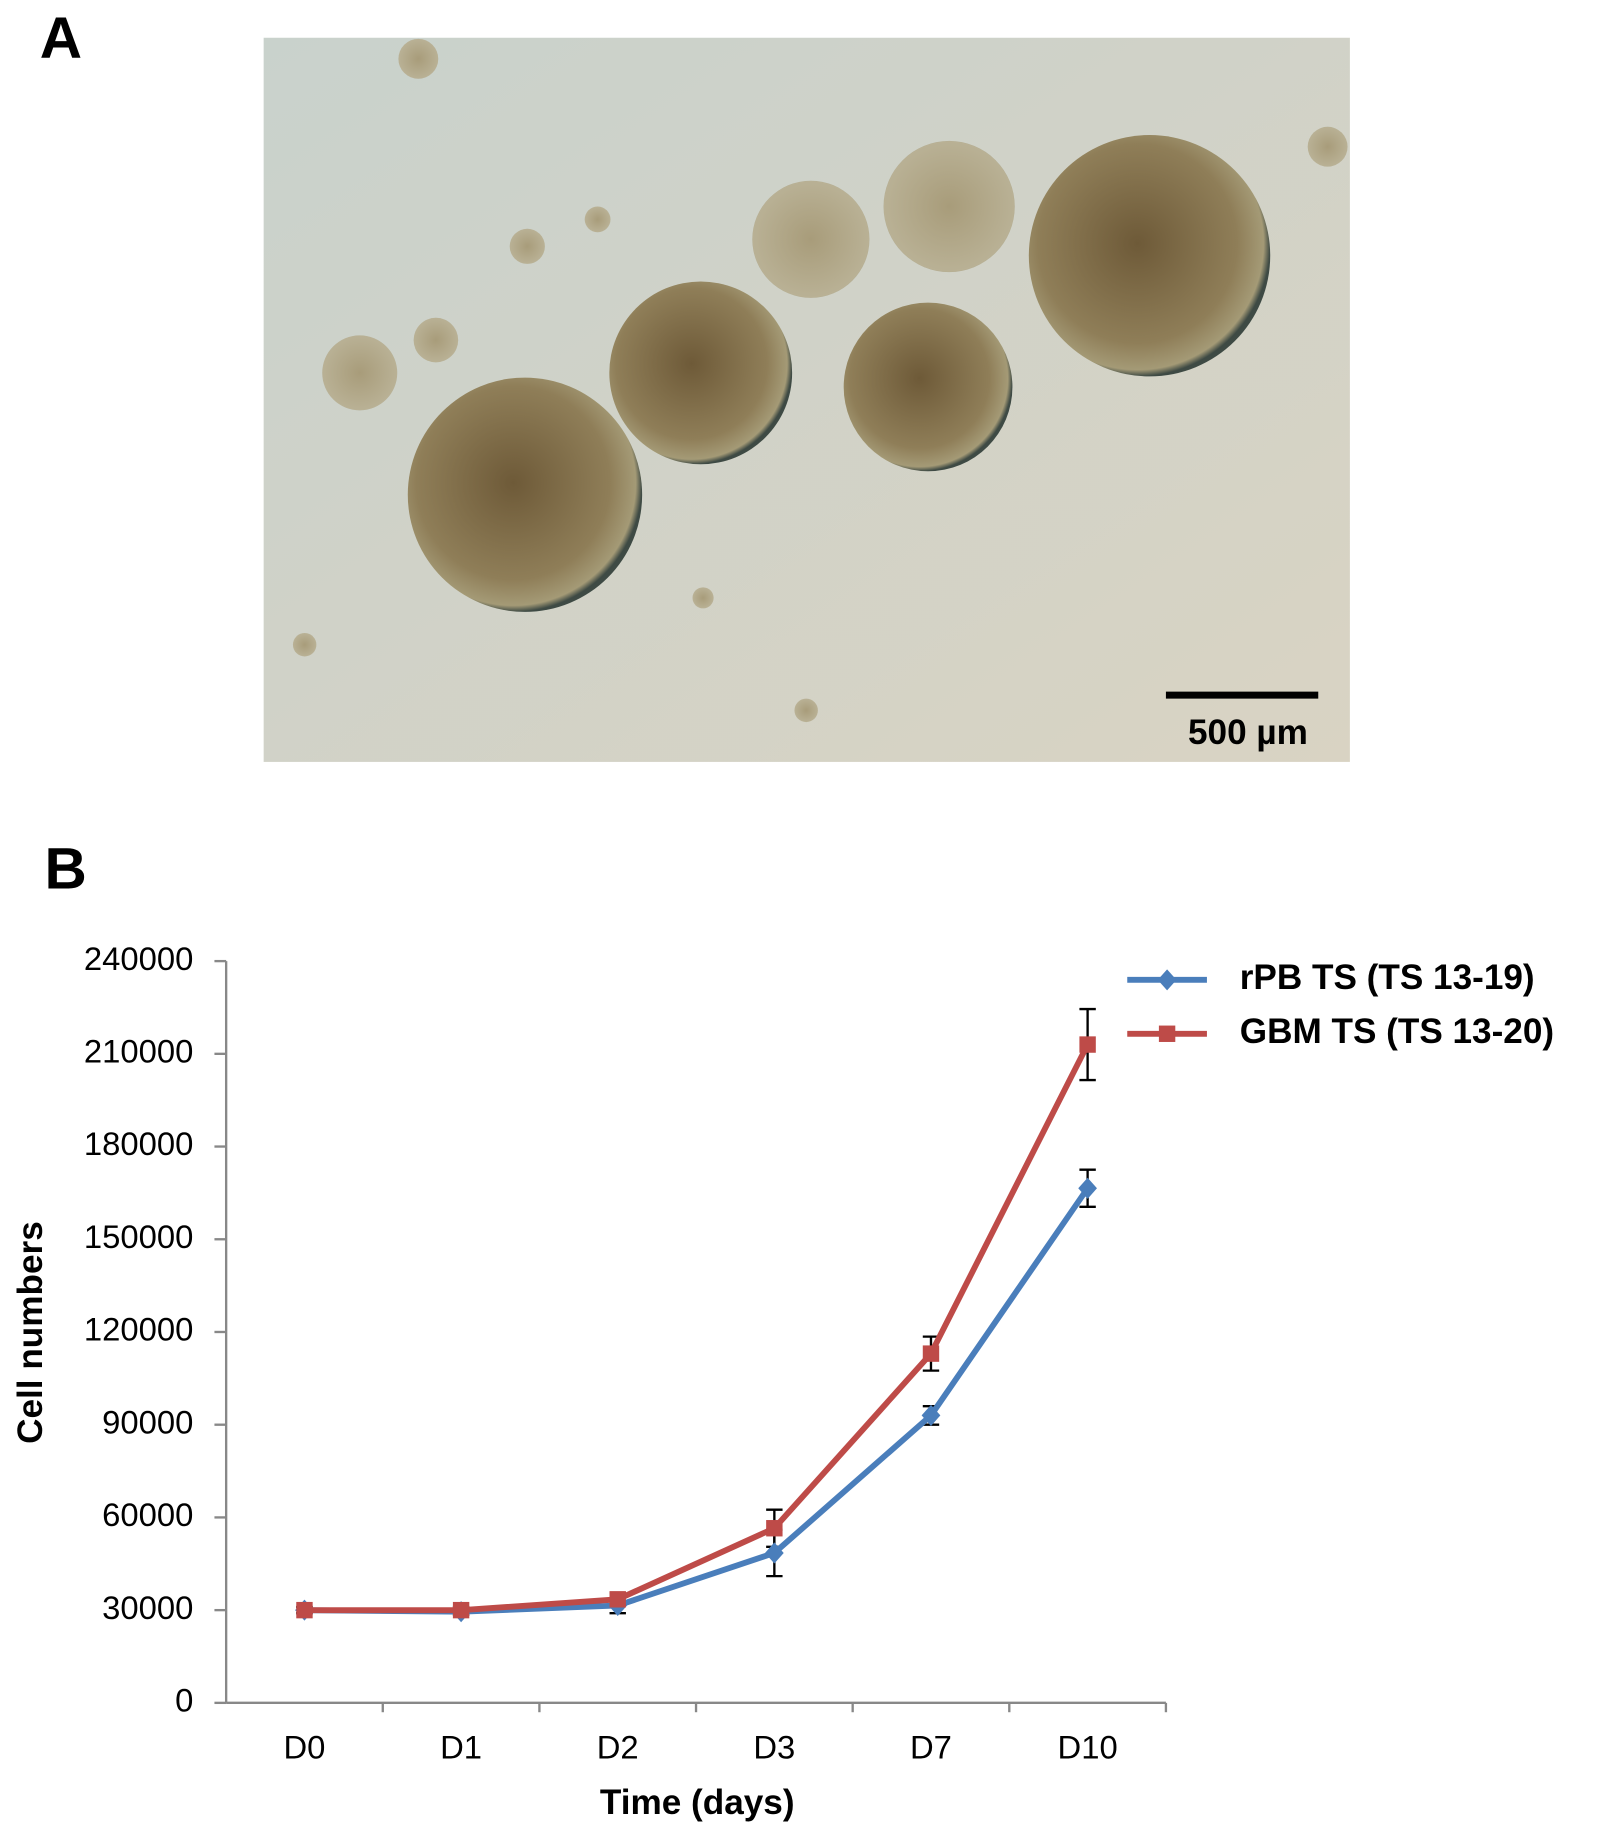  What do you see at coordinates (461, 1746) in the screenshot?
I see `x-tick-label: D1` at bounding box center [461, 1746].